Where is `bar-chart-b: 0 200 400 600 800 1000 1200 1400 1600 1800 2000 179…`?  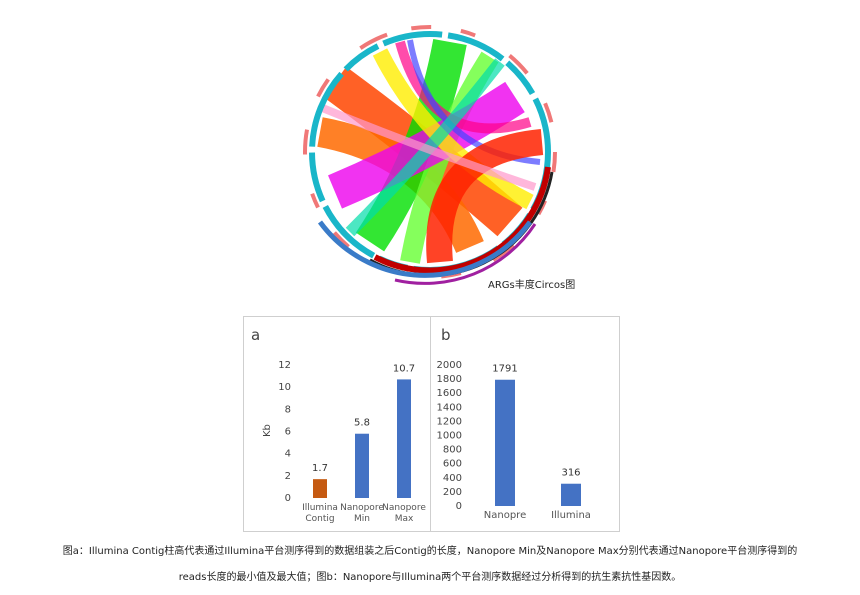 bar-chart-b: 0 200 400 600 800 1000 1200 1400 1600 1800 2000 179… is located at coordinates (514, 440).